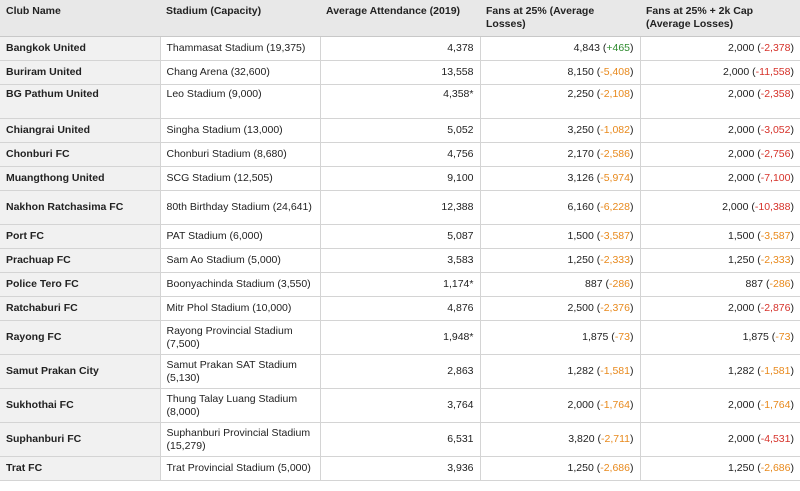  Describe the element at coordinates (719, 236) in the screenshot. I see `fans-25-cap-cell: 1,500 (-3,587)` at that location.